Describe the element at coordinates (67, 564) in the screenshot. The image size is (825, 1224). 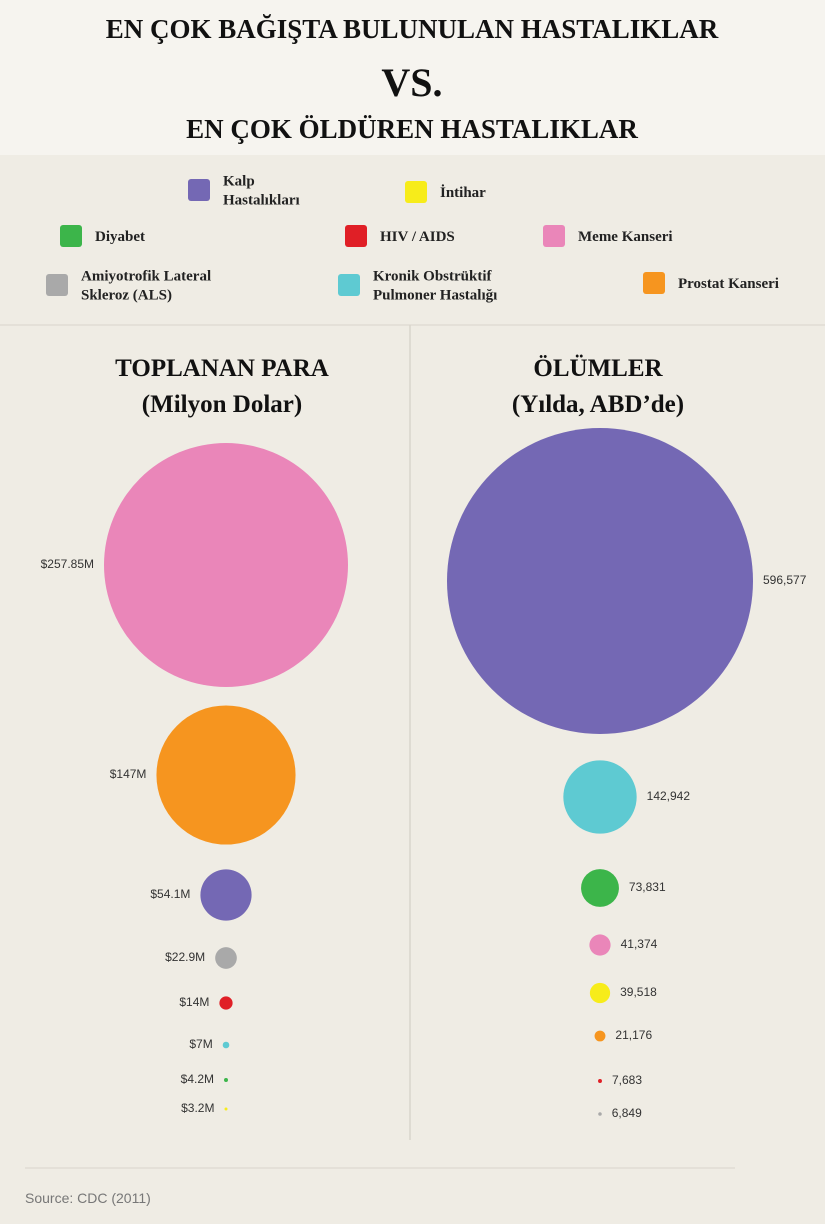
I see `value-label: $257.85M` at that location.